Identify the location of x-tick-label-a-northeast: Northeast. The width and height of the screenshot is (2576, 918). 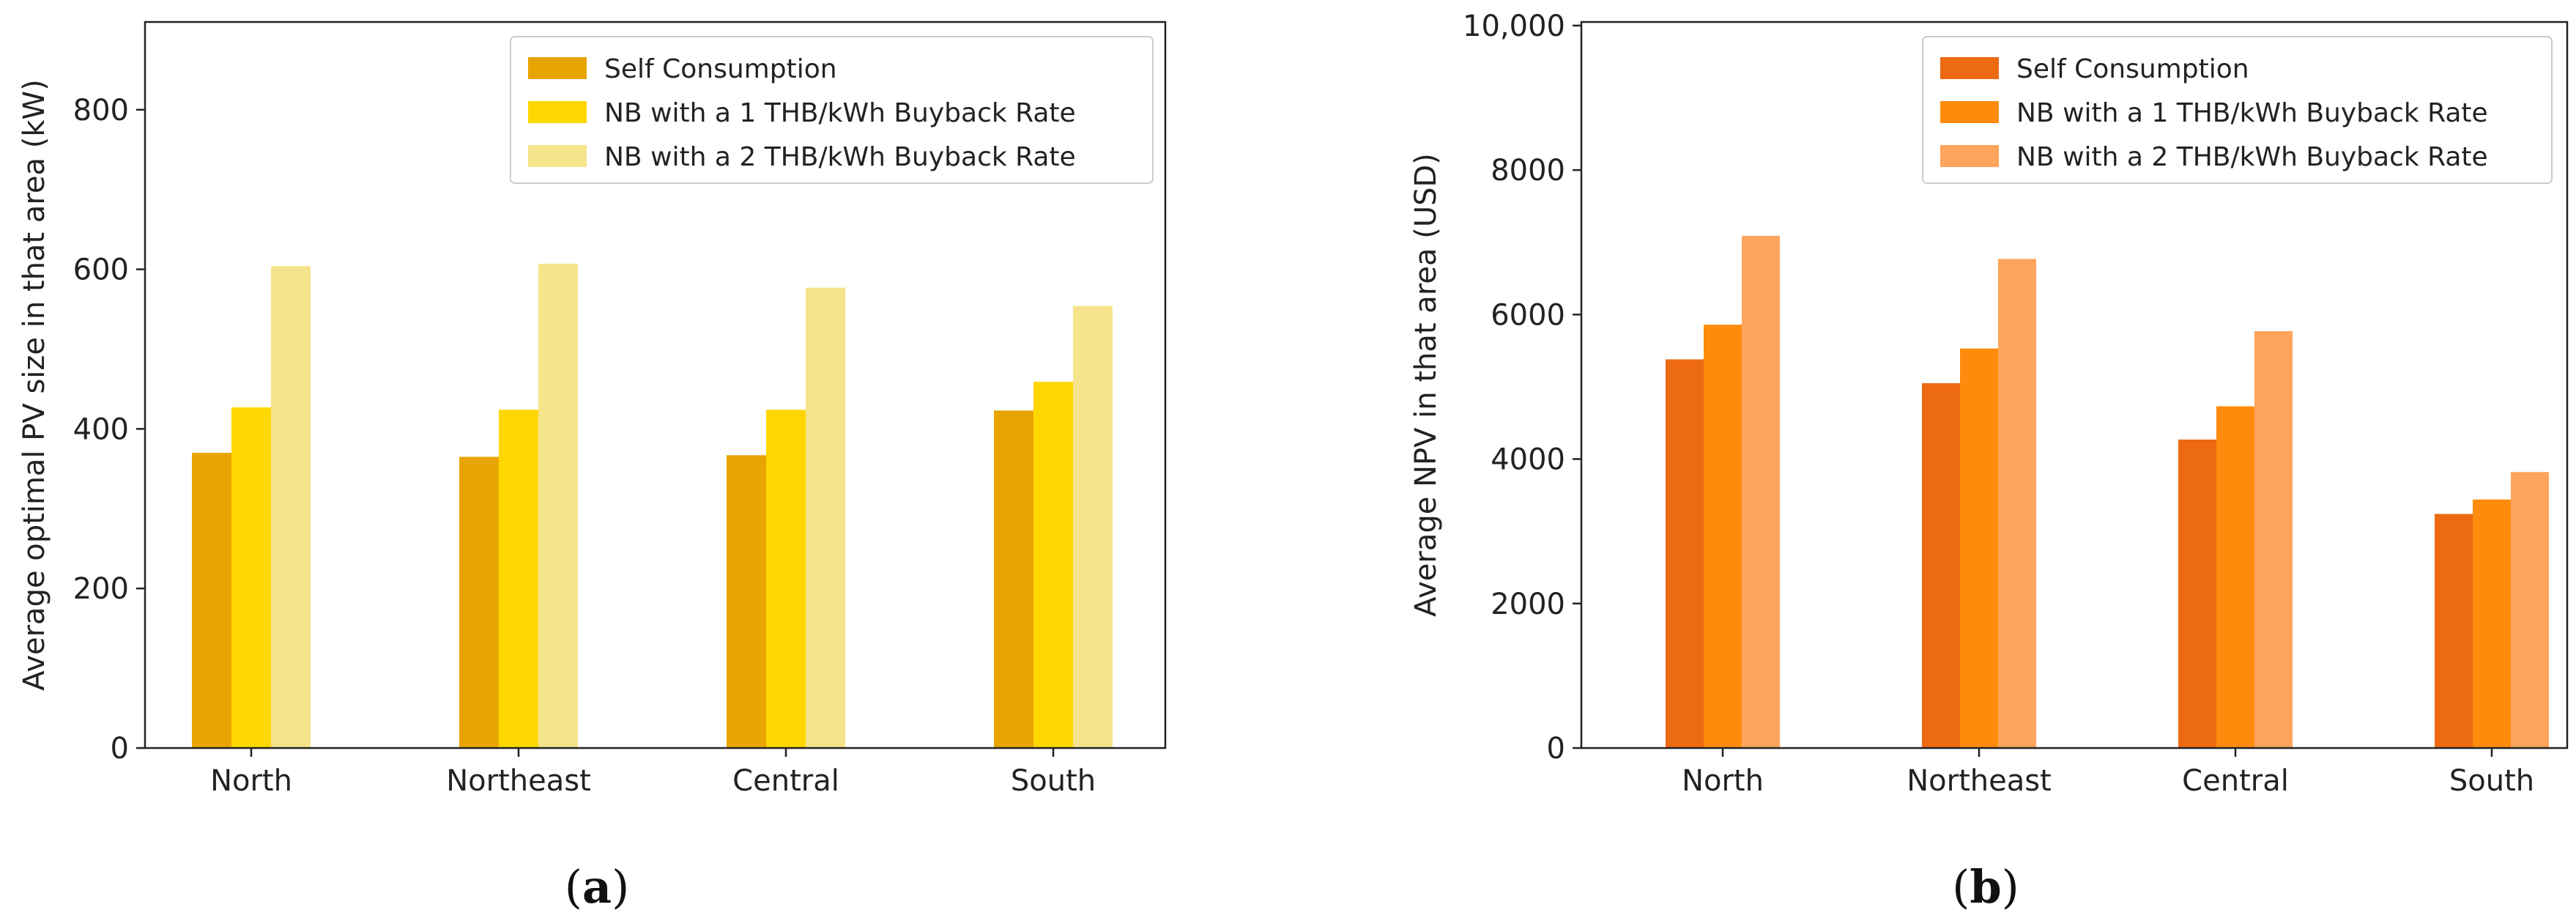
(518, 781).